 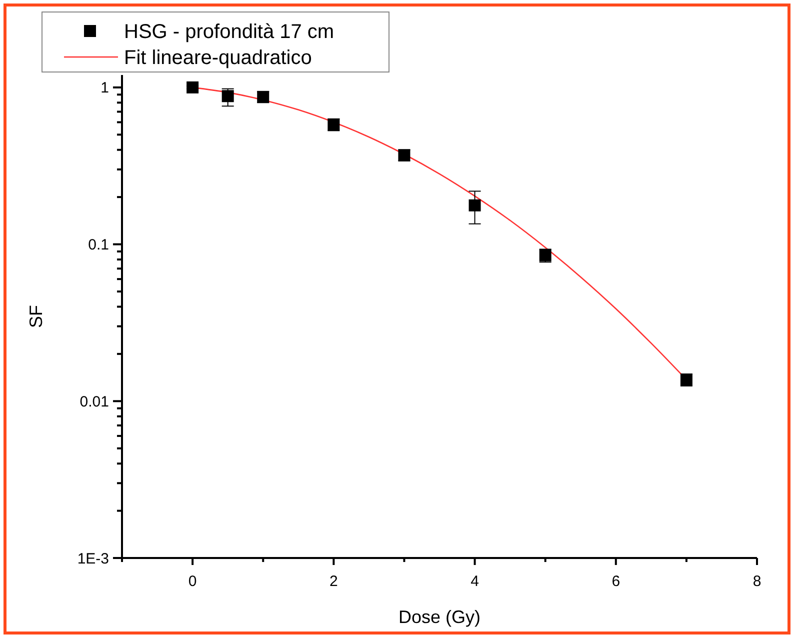 I want to click on y-tick-label: 1, so click(x=104, y=88).